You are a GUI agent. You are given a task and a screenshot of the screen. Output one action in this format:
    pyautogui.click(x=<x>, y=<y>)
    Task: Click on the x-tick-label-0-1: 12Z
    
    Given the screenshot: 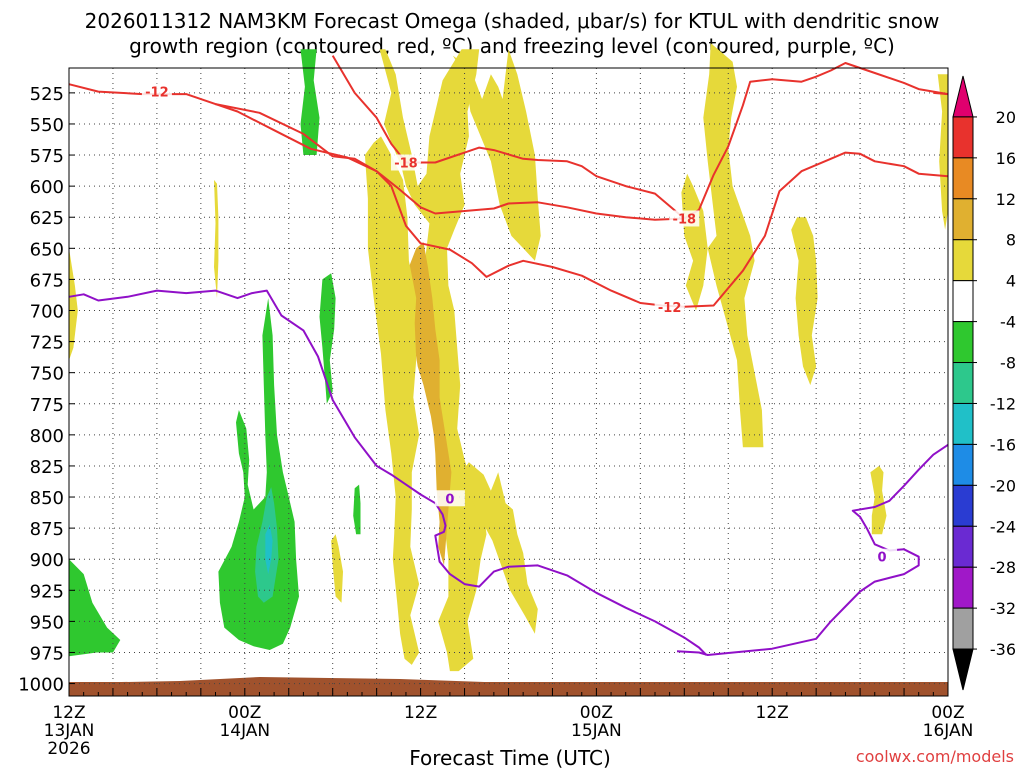 What is the action you would take?
    pyautogui.click(x=68, y=713)
    